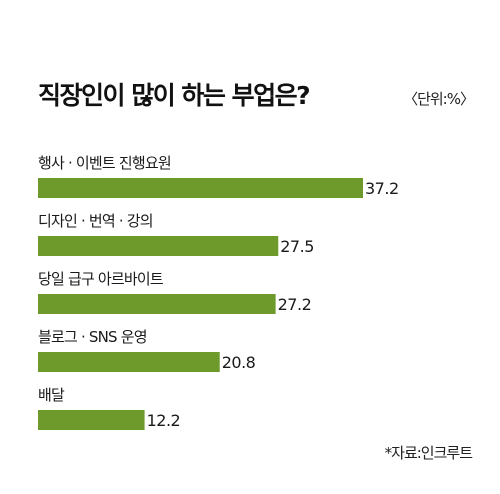 This screenshot has width=500, height=494. What do you see at coordinates (51, 395) in the screenshot?
I see `category-label: 배달` at bounding box center [51, 395].